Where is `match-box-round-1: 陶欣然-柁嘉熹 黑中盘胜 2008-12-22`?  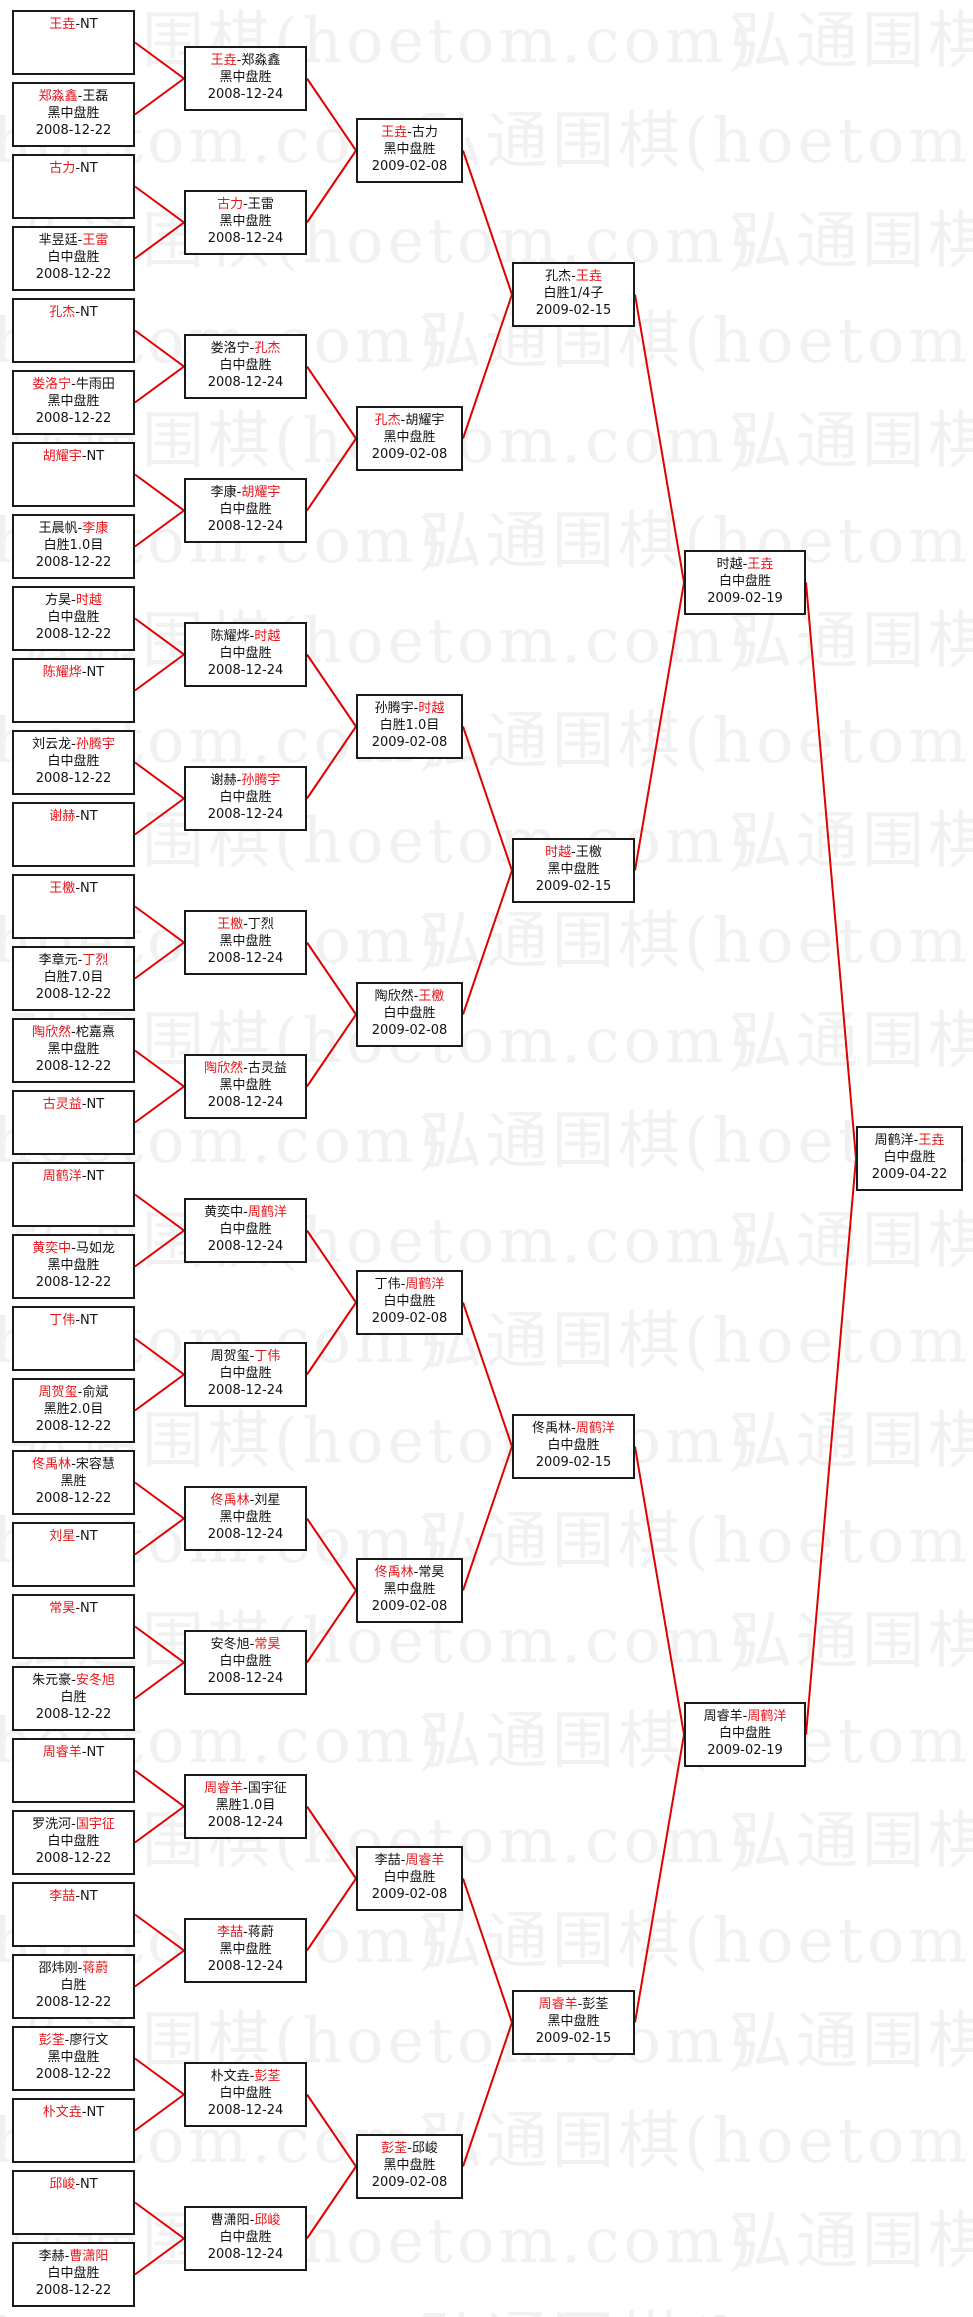
match-box-round-1: 陶欣然-柁嘉熹 黑中盘胜 2008-12-22 is located at coordinates (73, 1050).